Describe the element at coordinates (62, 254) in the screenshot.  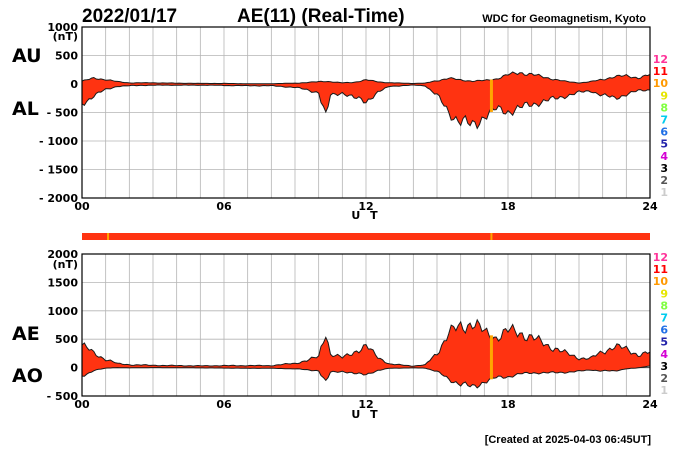
I see `y-tick-label: 2000` at that location.